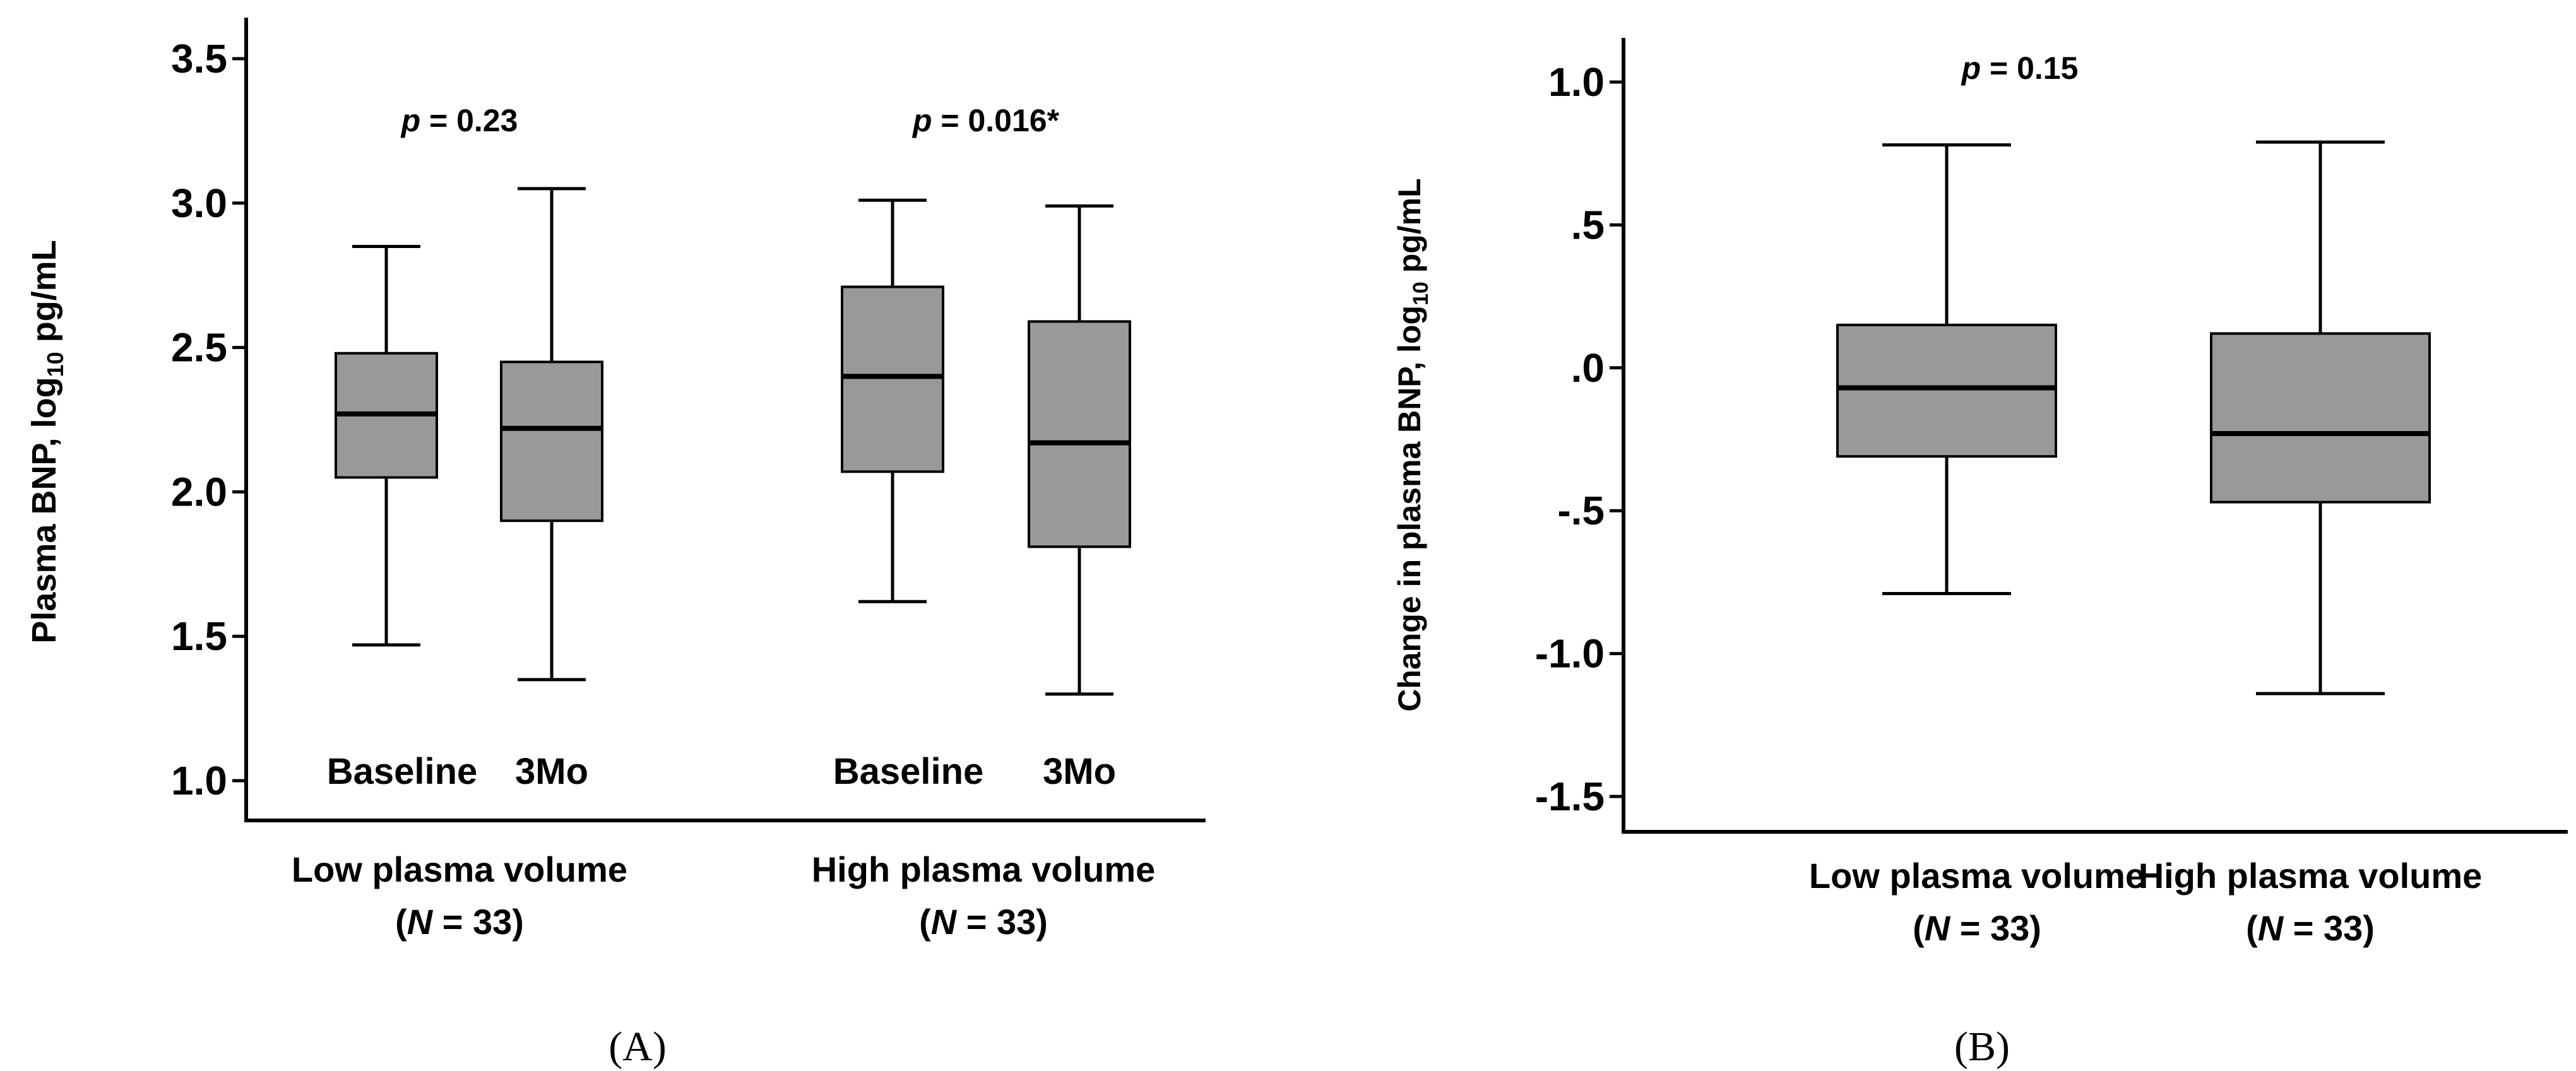  Describe the element at coordinates (1577, 82) in the screenshot. I see `b-y-tick-label: 1.0` at that location.